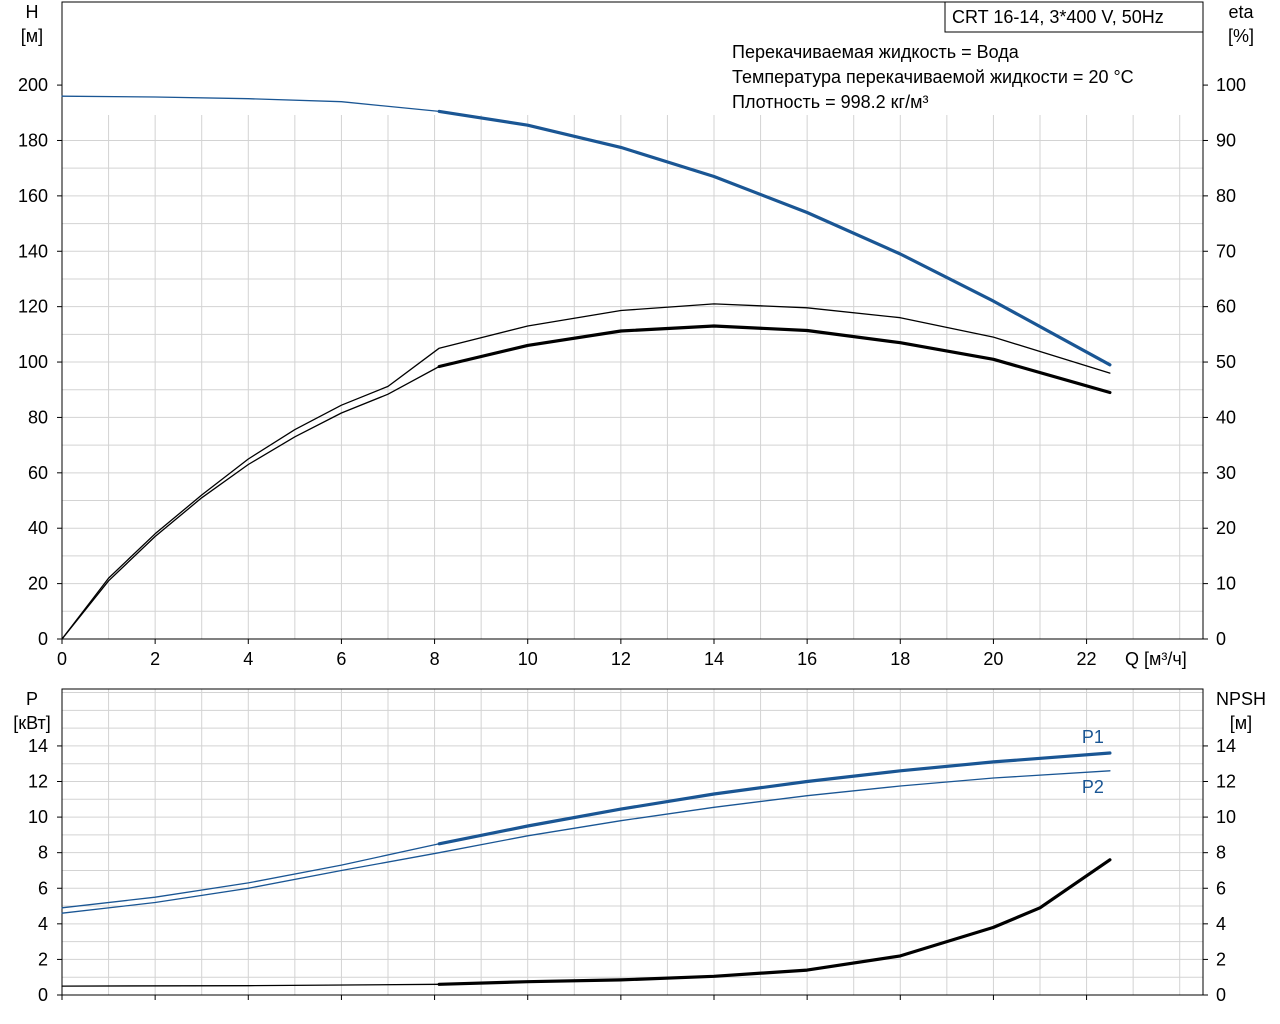 This screenshot has height=1024, width=1280. I want to click on title-frame, so click(1074, 17).